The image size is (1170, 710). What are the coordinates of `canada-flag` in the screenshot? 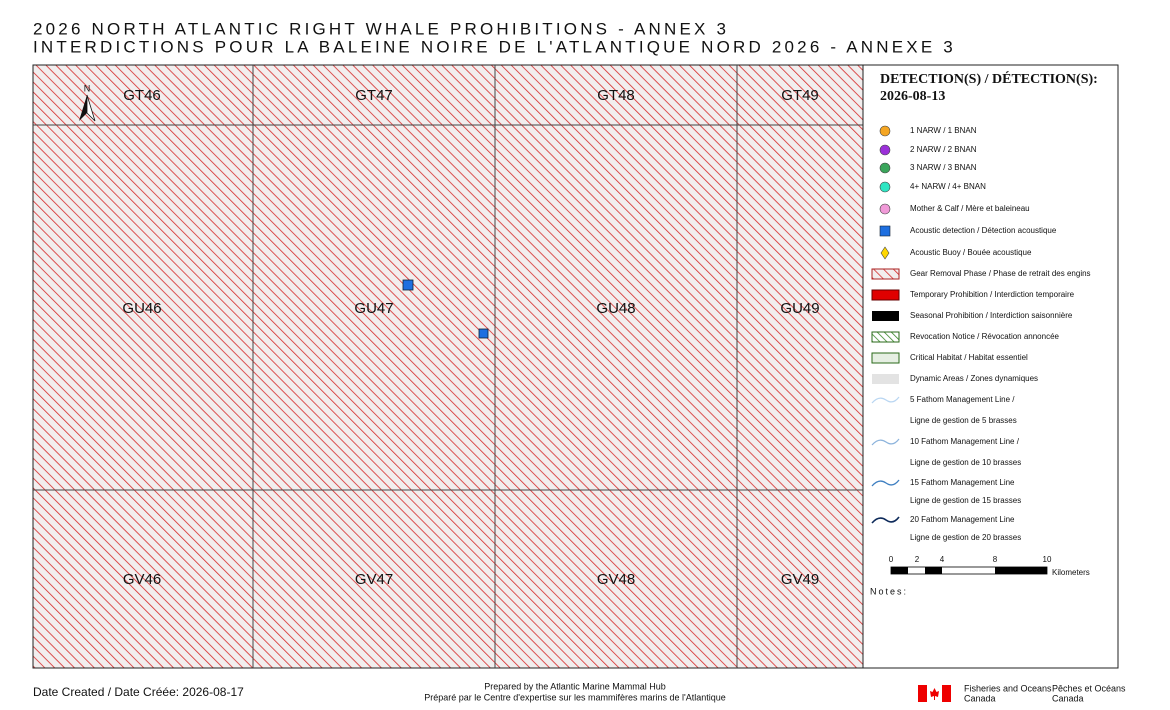 It's located at (934, 693).